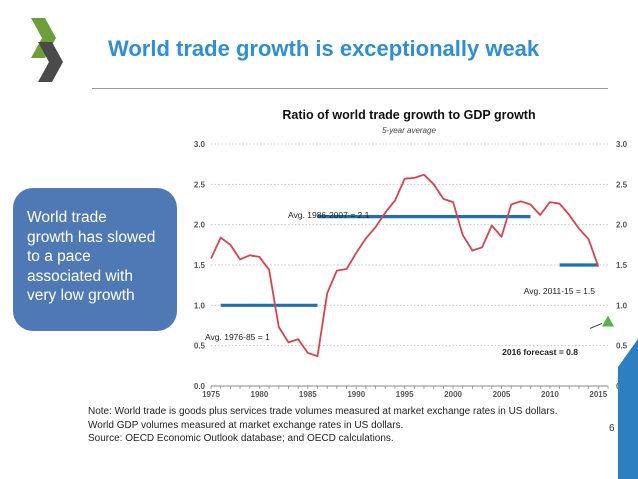 The height and width of the screenshot is (479, 638). I want to click on y-tick-label-left: 1.5, so click(200, 265).